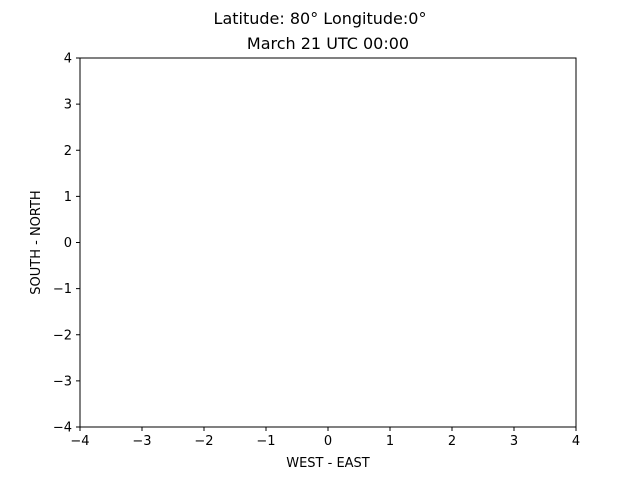 This screenshot has width=640, height=480. Describe the element at coordinates (203, 441) in the screenshot. I see `x-tick-label: −2` at that location.